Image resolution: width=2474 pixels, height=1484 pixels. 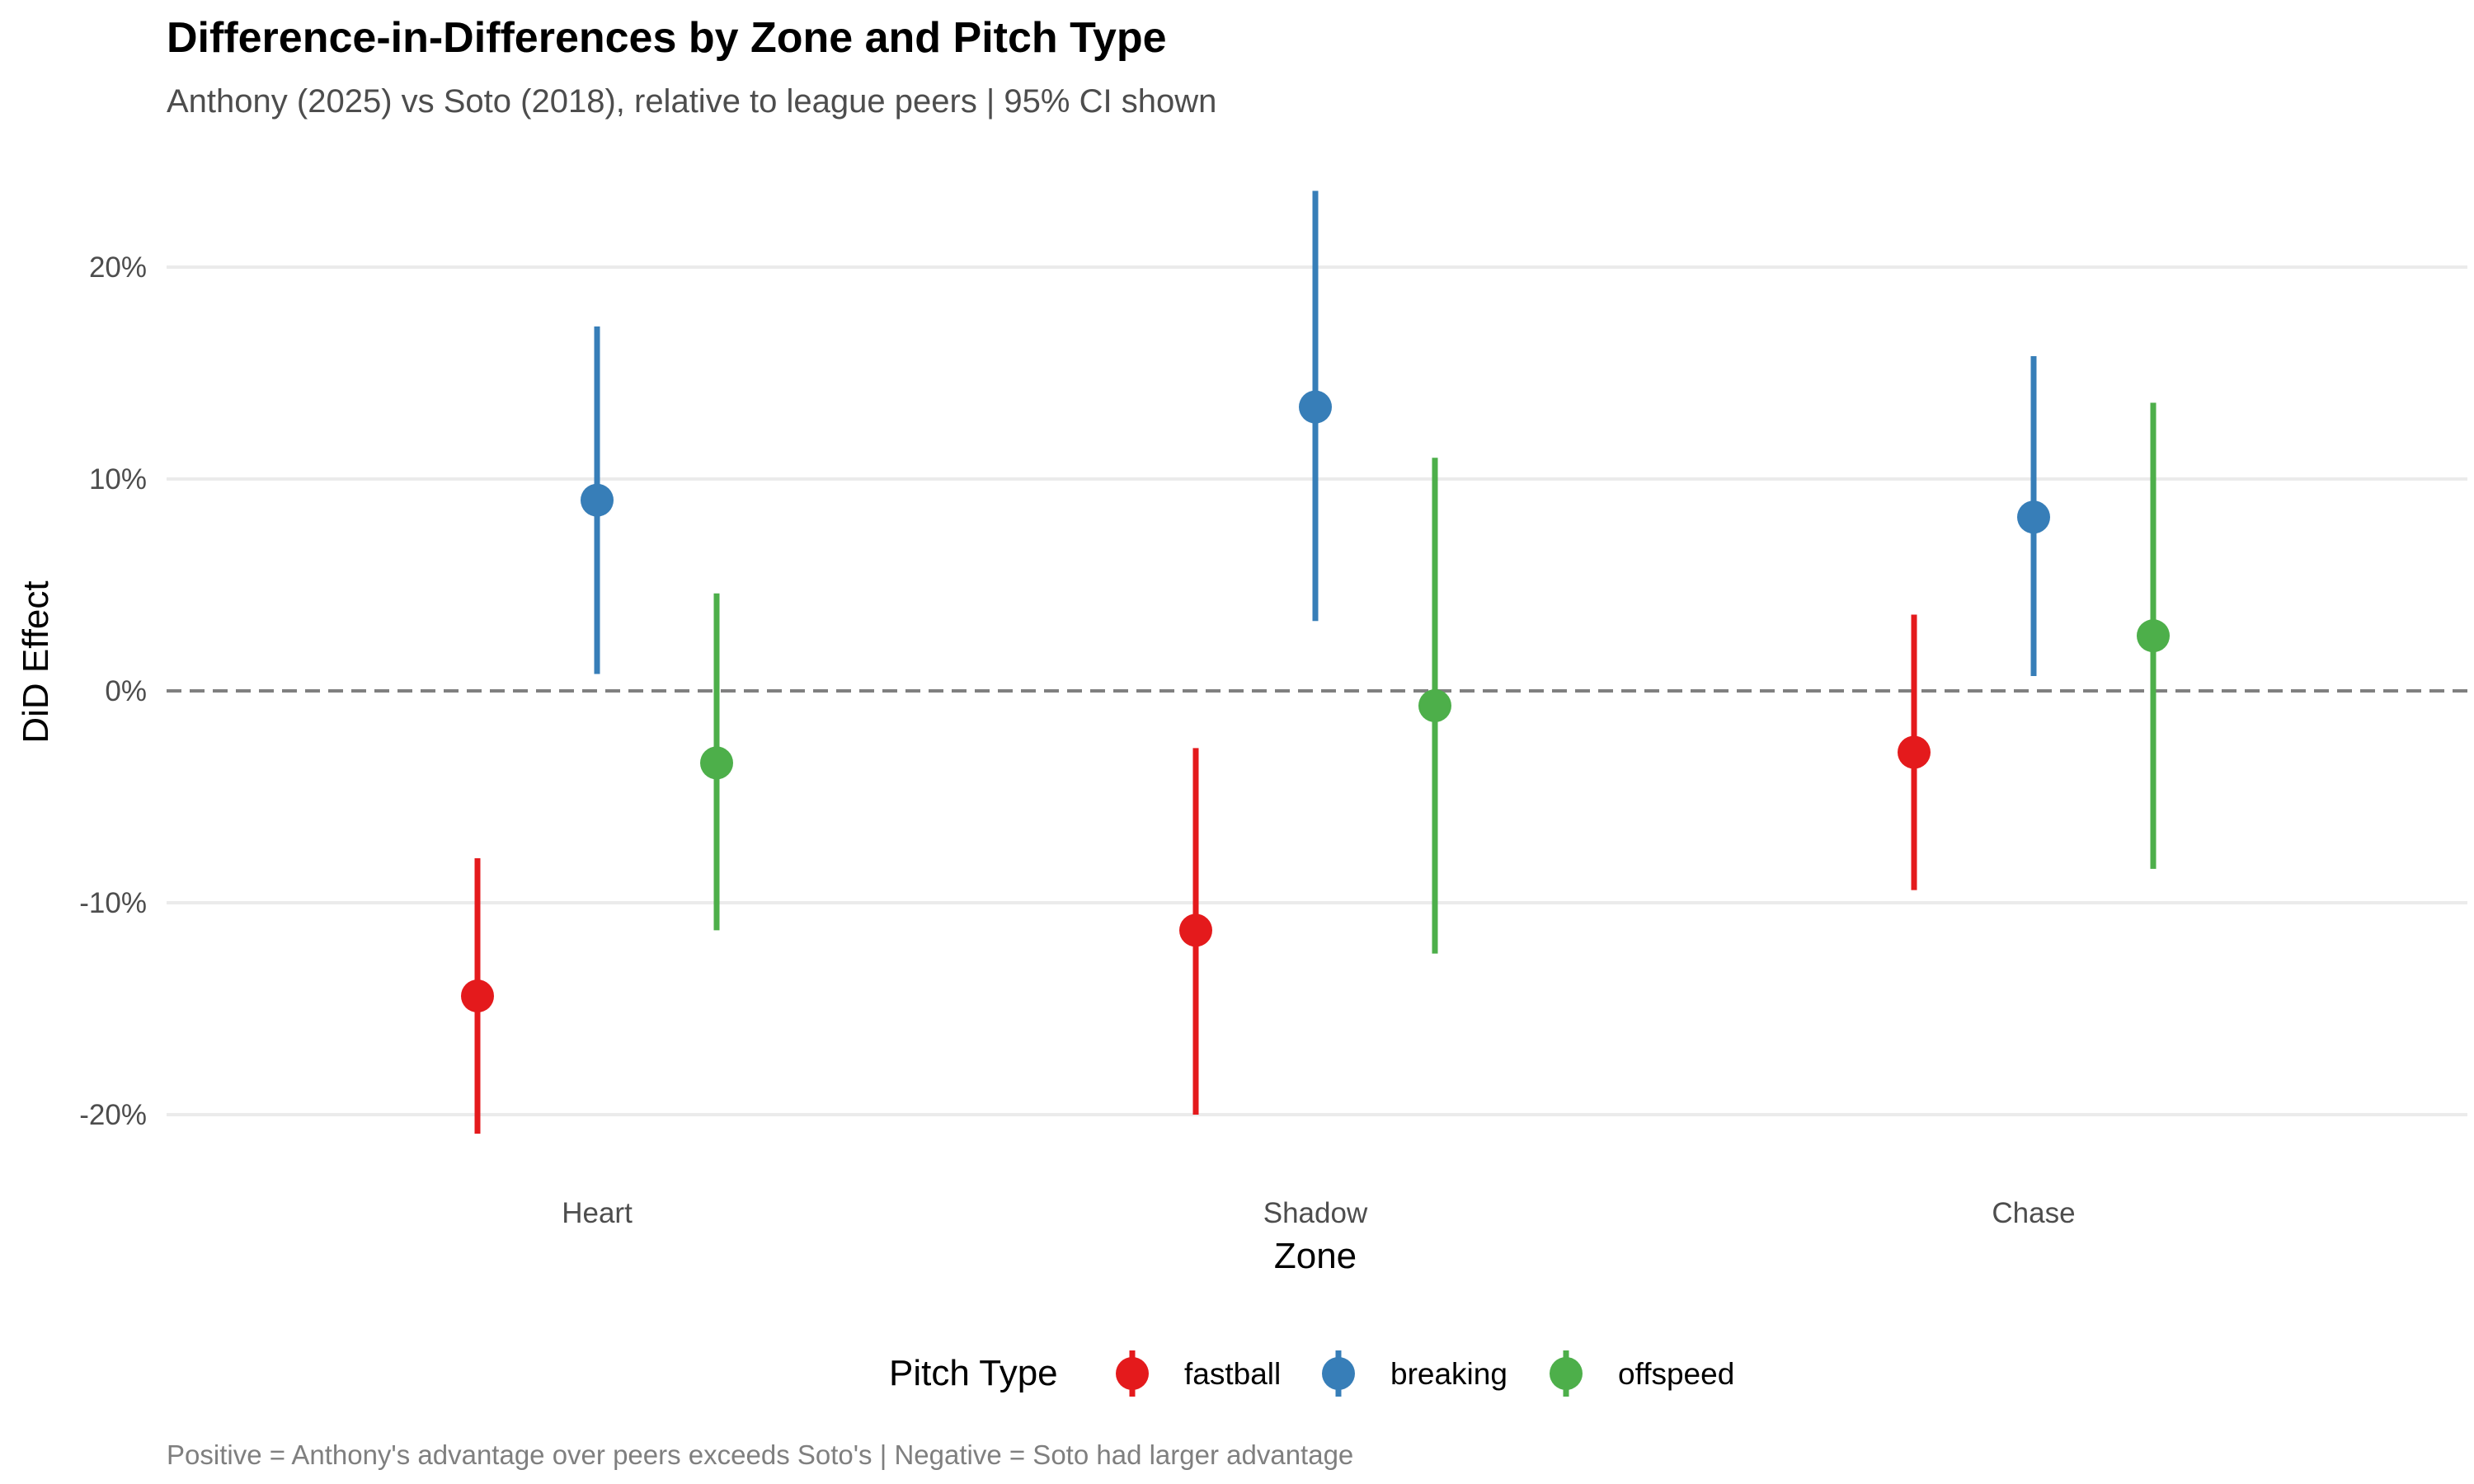 I want to click on legend-label-offspeed: offspeed, so click(x=1676, y=1374).